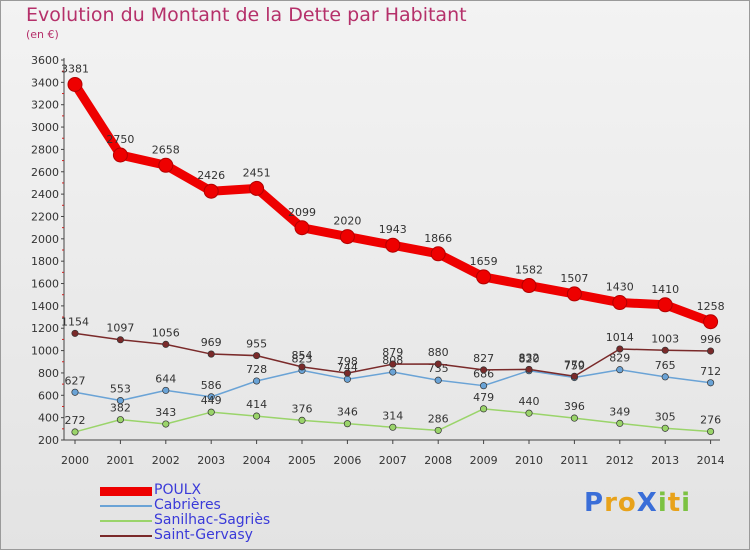  What do you see at coordinates (594, 503) in the screenshot?
I see `logo-letter: P` at bounding box center [594, 503].